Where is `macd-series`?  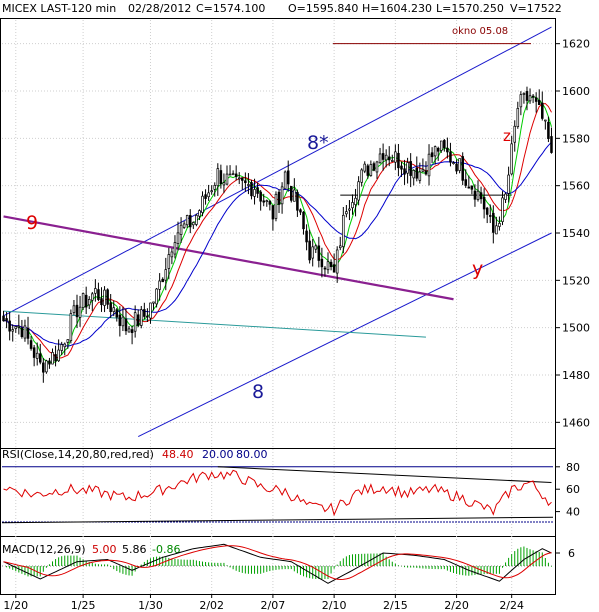
macd-series is located at coordinates (277, 563).